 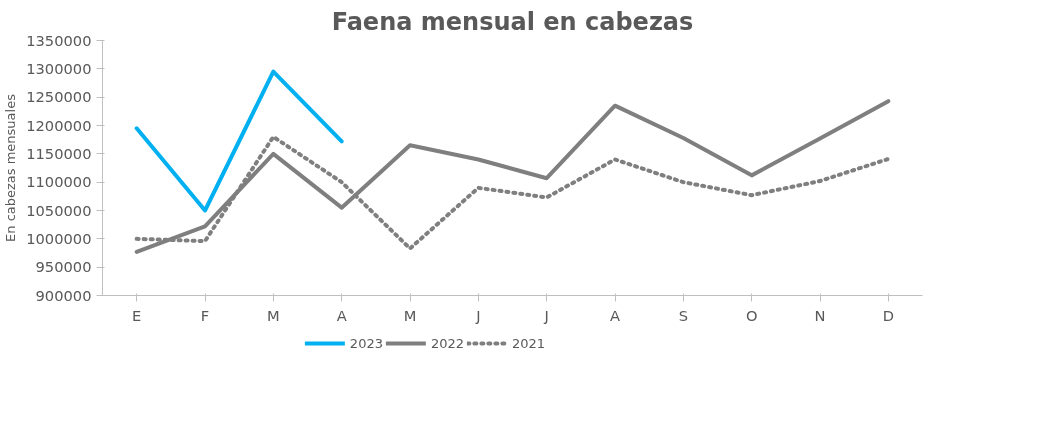 I want to click on y-axis-title: En cabezas mensuales, so click(x=11, y=167).